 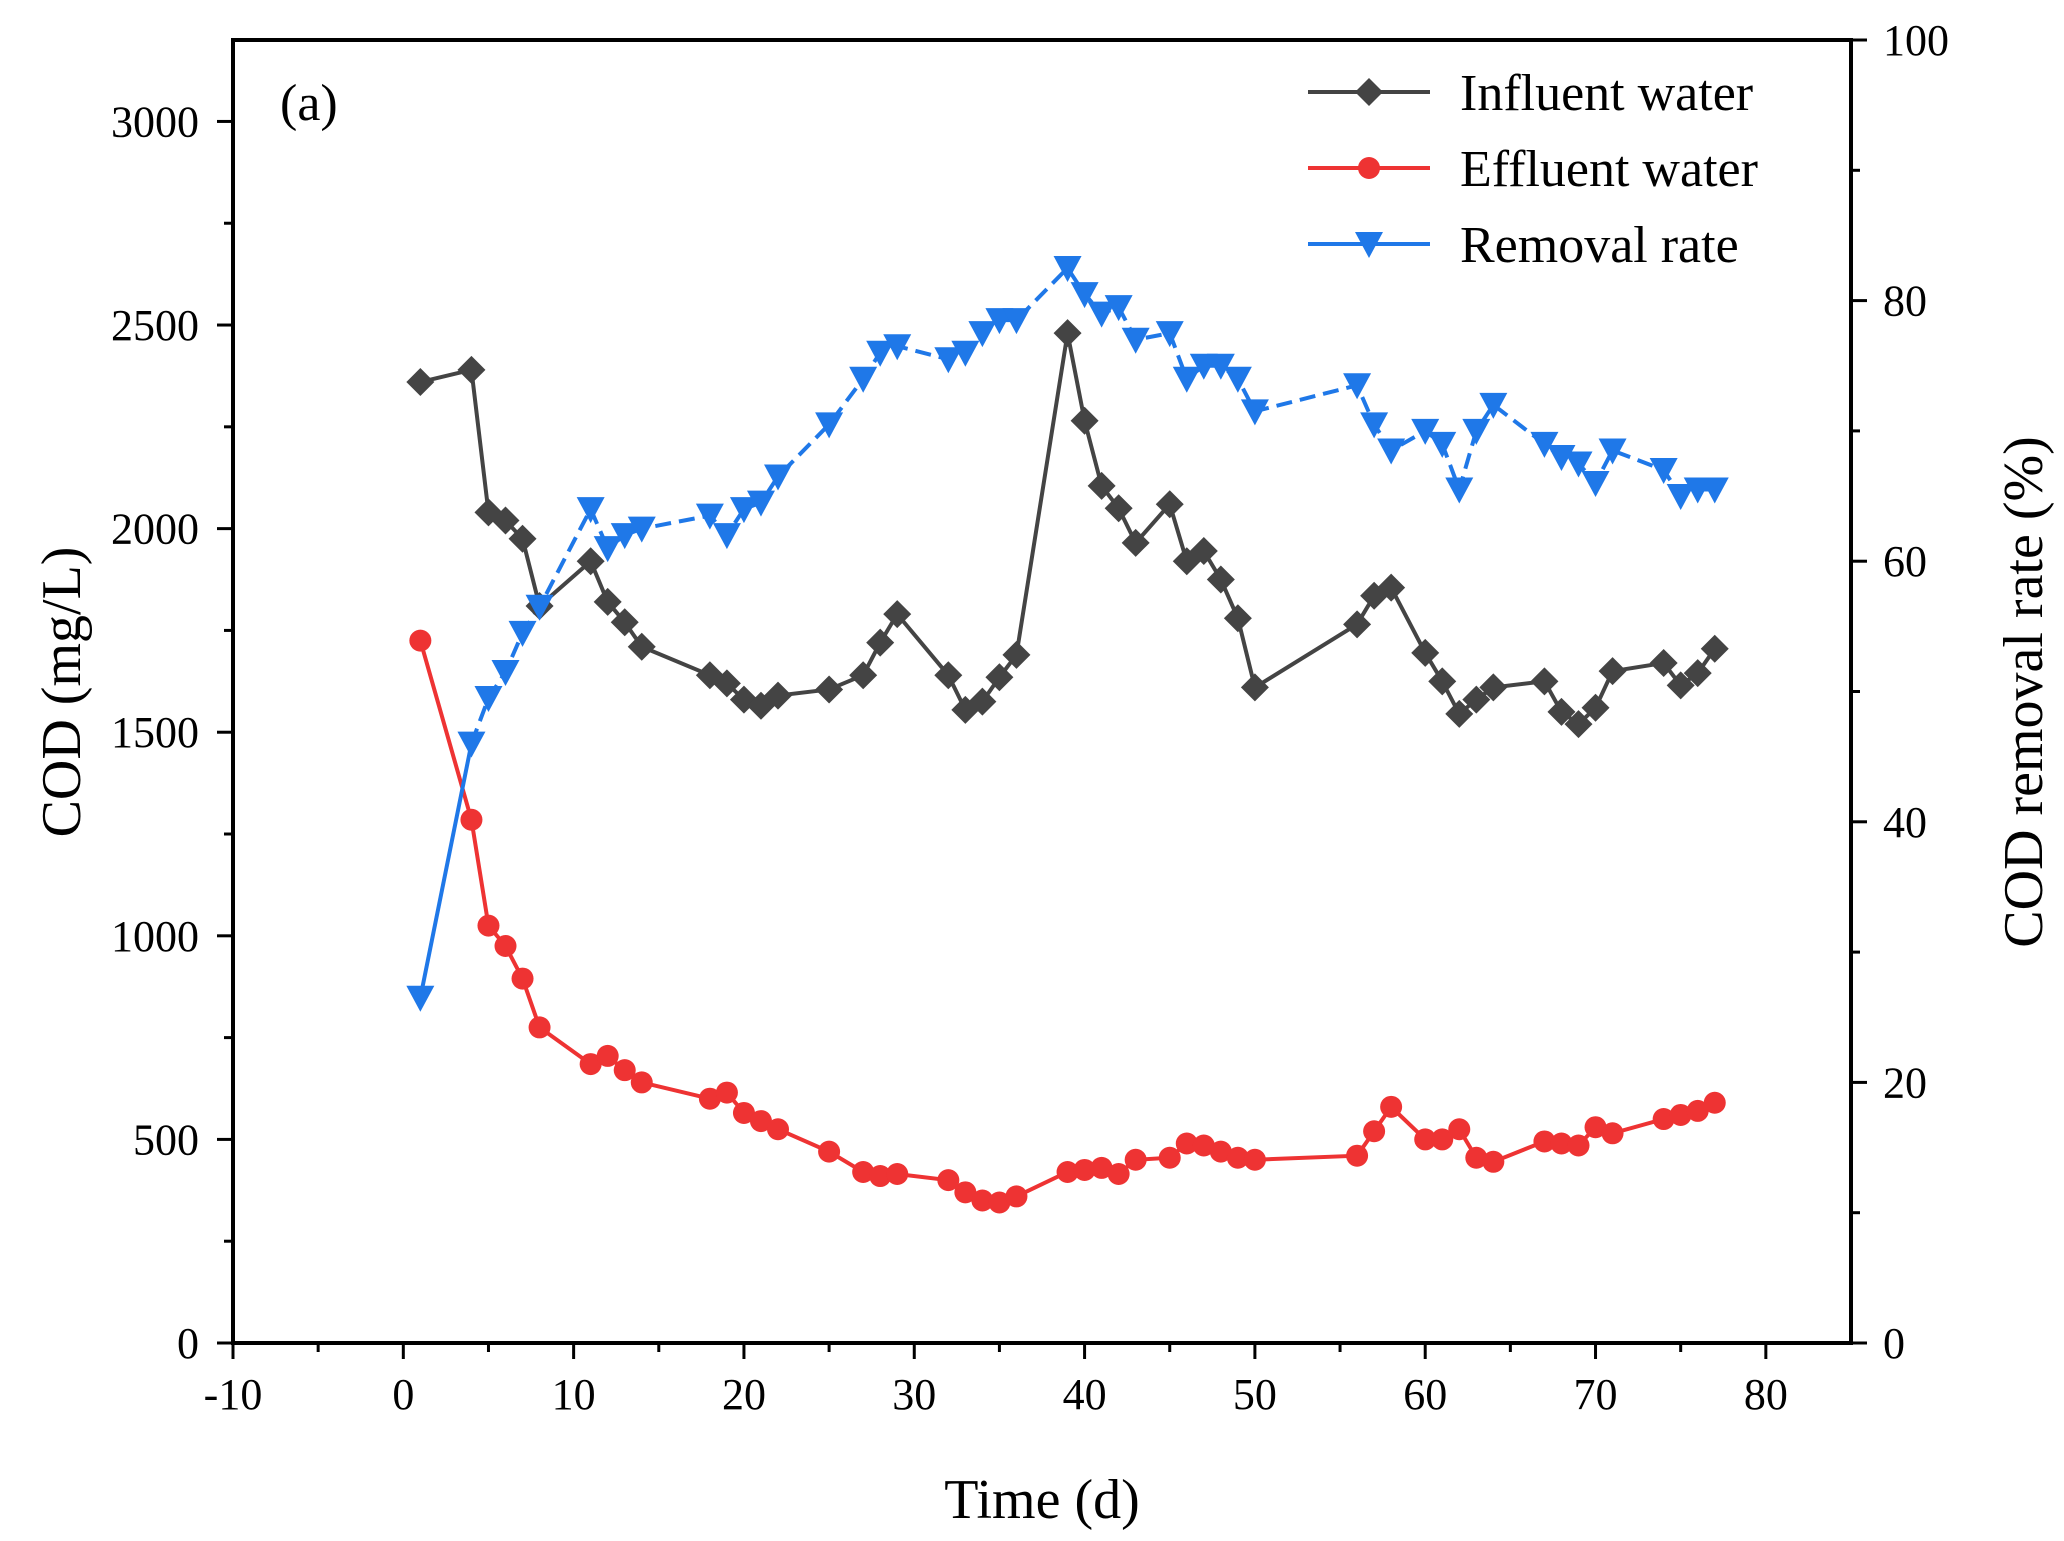 I want to click on series-line-removal, so click(x=446, y=871).